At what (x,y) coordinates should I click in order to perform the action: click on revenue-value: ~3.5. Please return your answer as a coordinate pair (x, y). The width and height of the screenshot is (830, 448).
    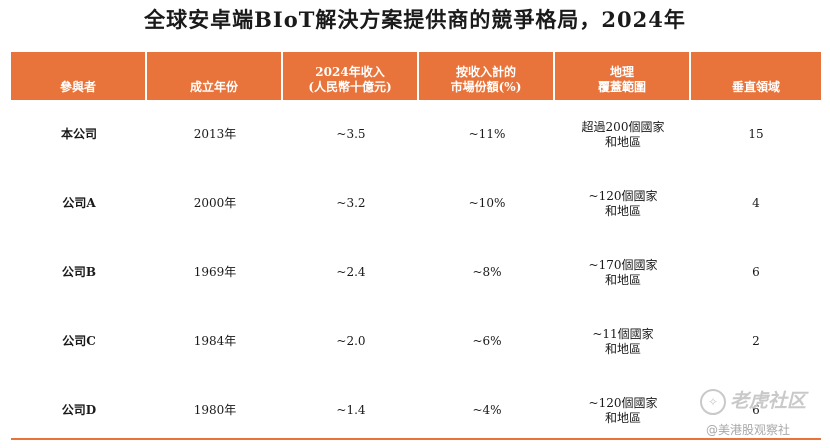
    Looking at the image, I should click on (351, 134).